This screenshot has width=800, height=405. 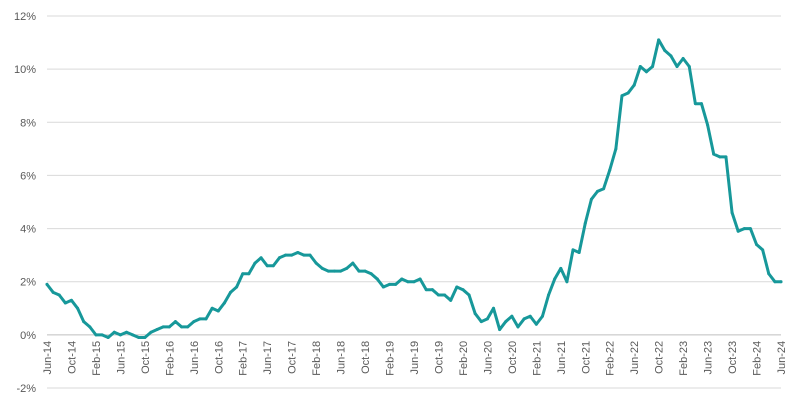 What do you see at coordinates (758, 358) in the screenshot?
I see `x-tick-label: Feb-24` at bounding box center [758, 358].